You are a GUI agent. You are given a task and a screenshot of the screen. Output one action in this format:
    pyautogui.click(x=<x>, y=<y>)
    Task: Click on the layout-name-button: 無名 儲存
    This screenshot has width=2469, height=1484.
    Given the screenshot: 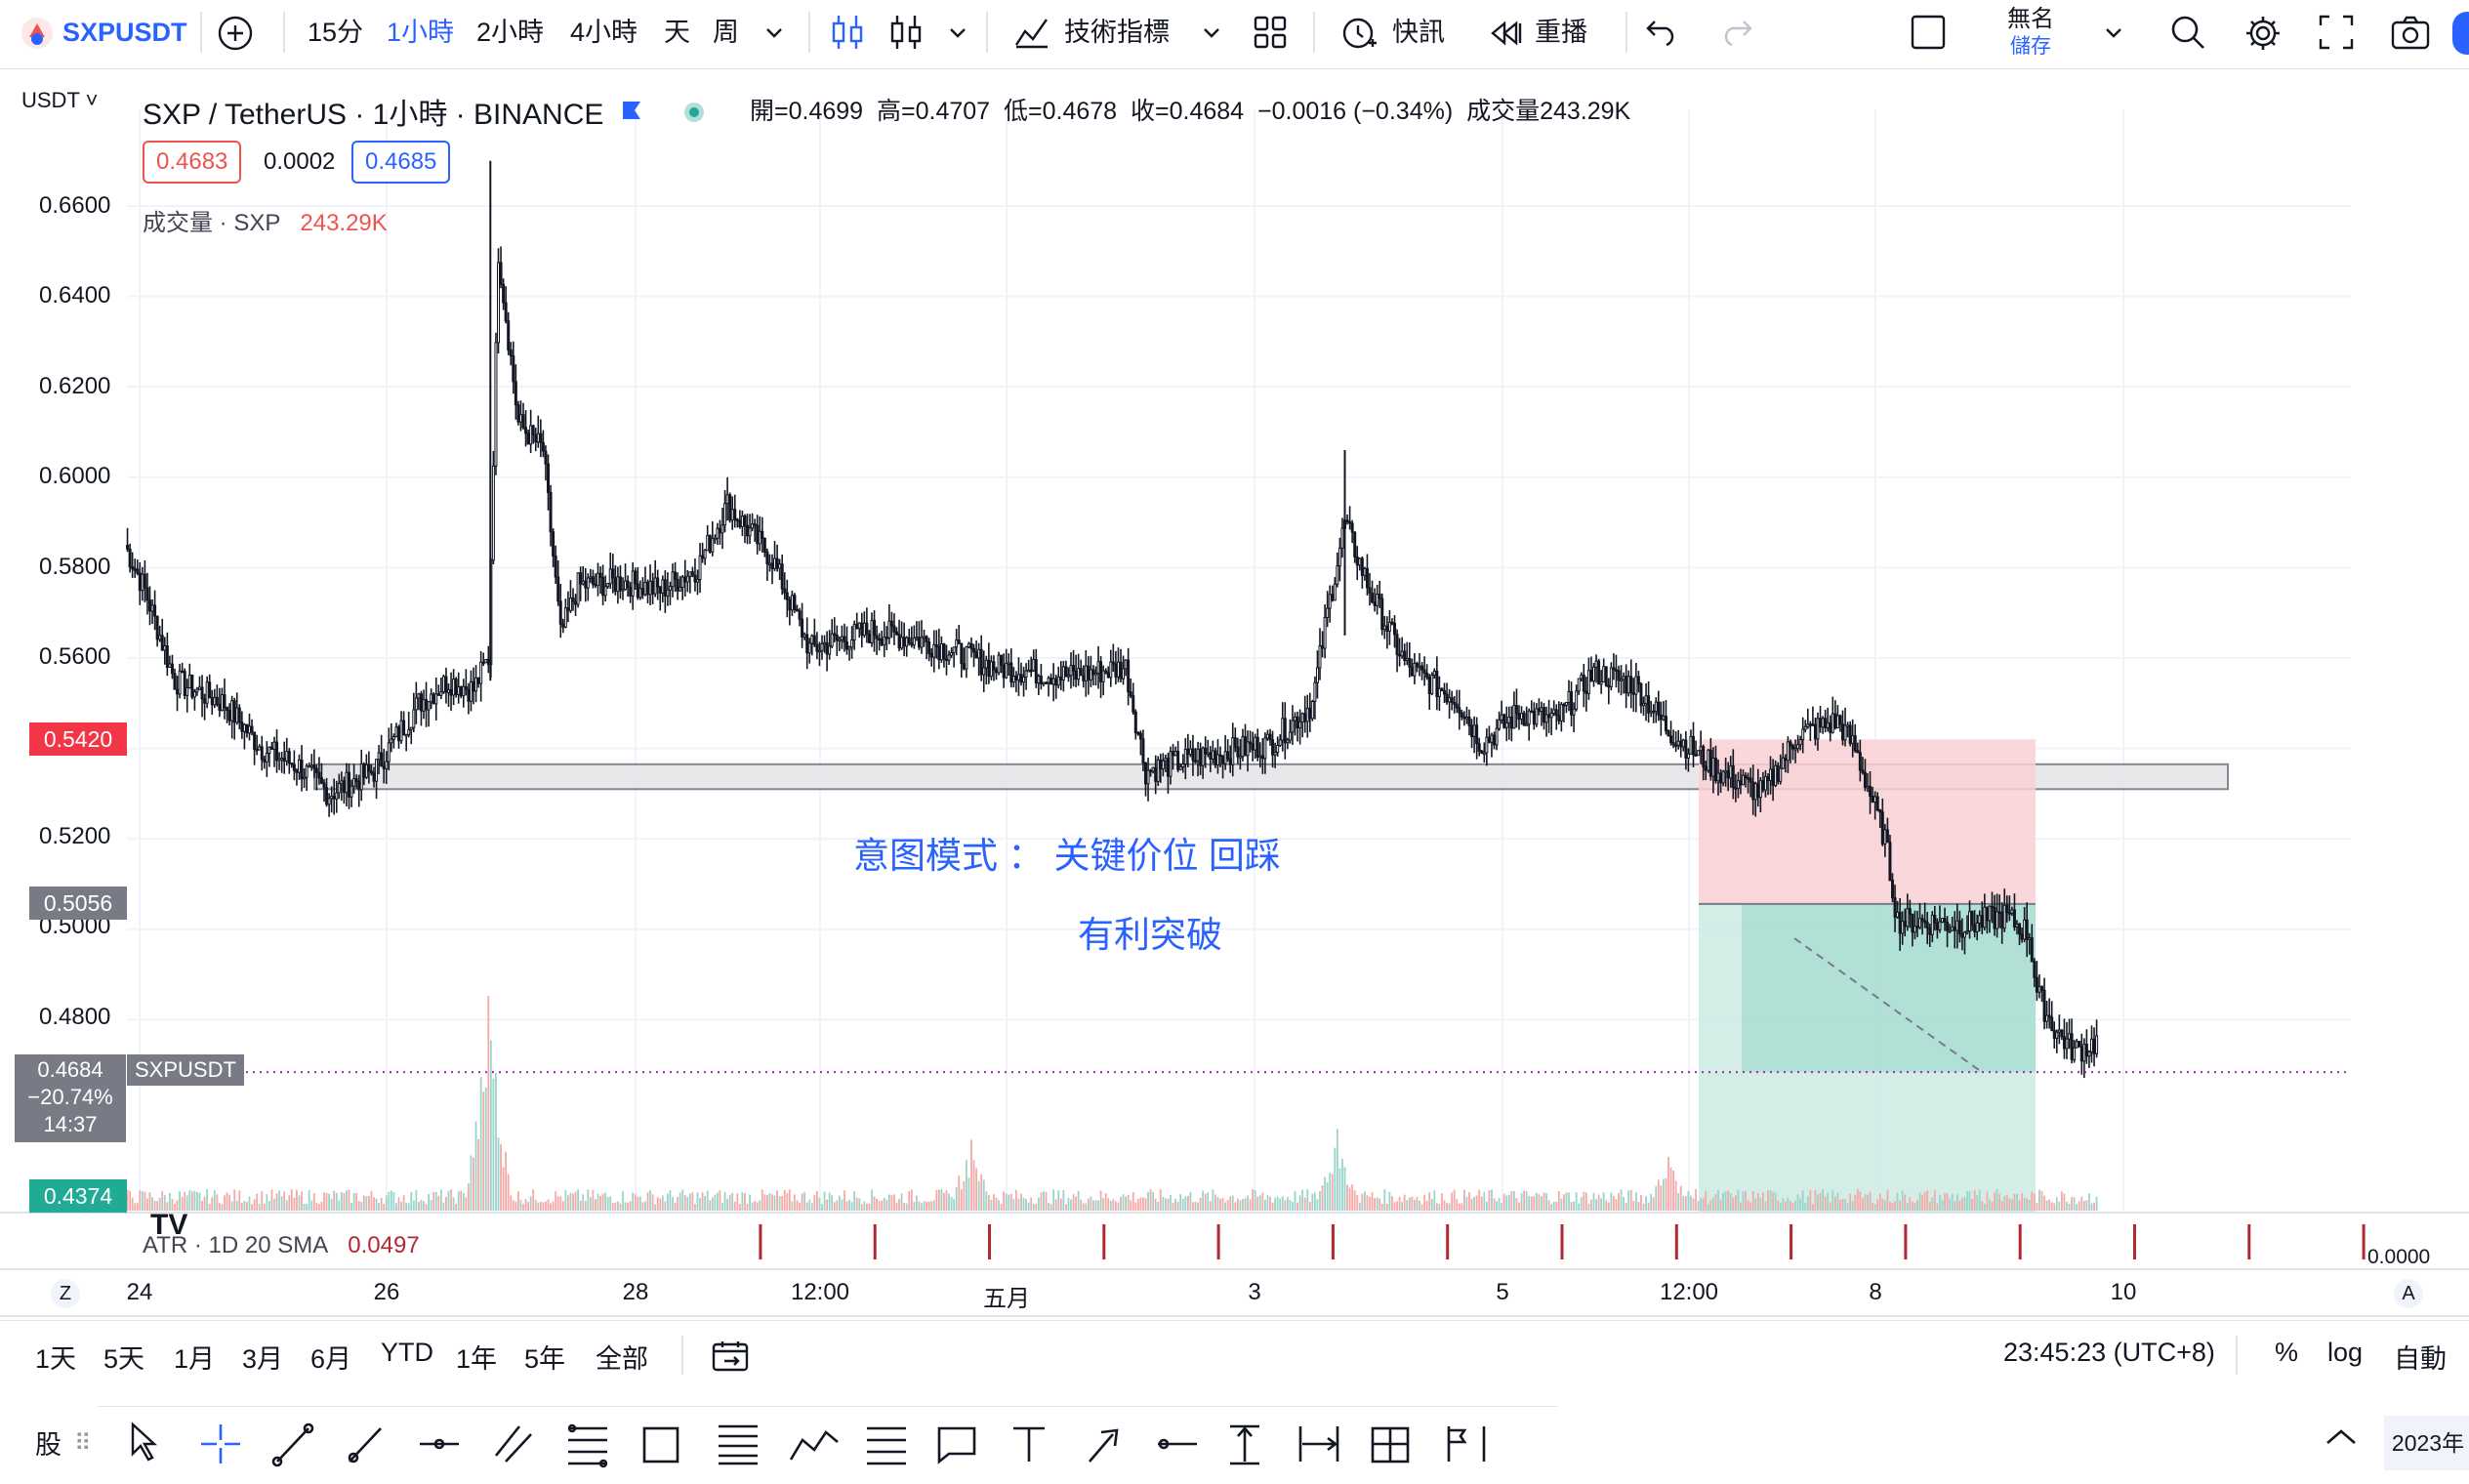 What is the action you would take?
    pyautogui.click(x=2030, y=32)
    